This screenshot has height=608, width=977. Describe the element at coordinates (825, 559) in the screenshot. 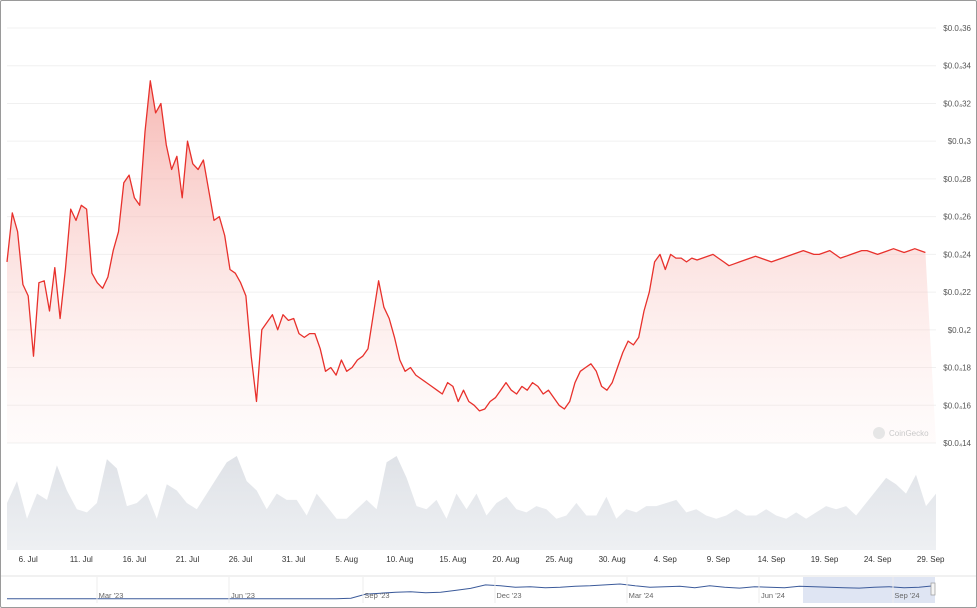

I see `x-tick-label: 19. Sep` at that location.